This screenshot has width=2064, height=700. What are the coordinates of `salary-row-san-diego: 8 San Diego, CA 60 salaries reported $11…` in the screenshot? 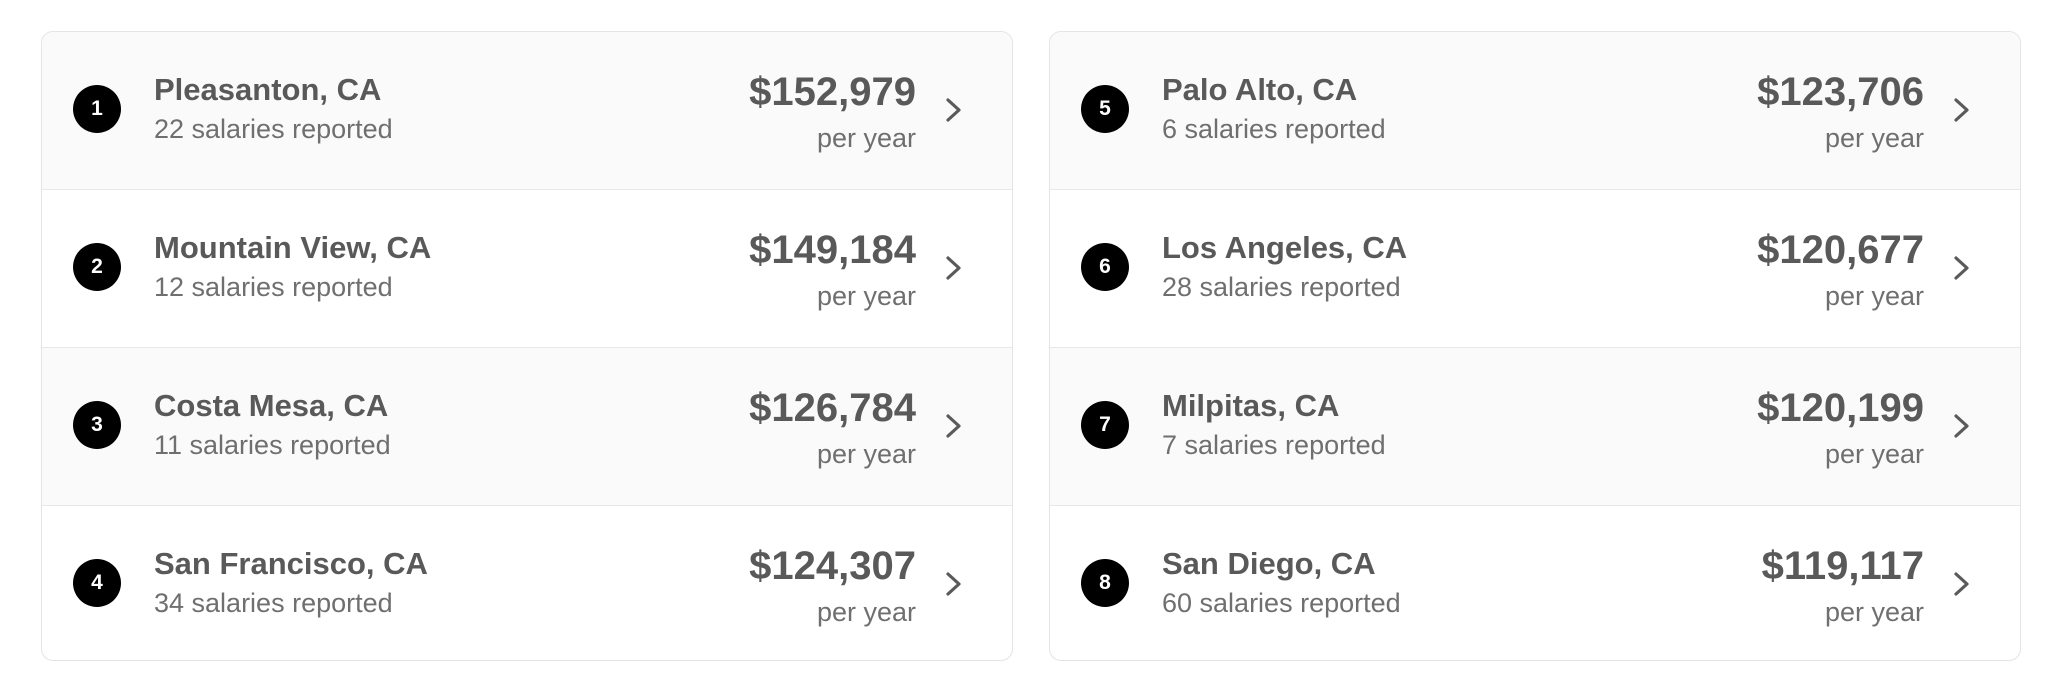 It's located at (1535, 582).